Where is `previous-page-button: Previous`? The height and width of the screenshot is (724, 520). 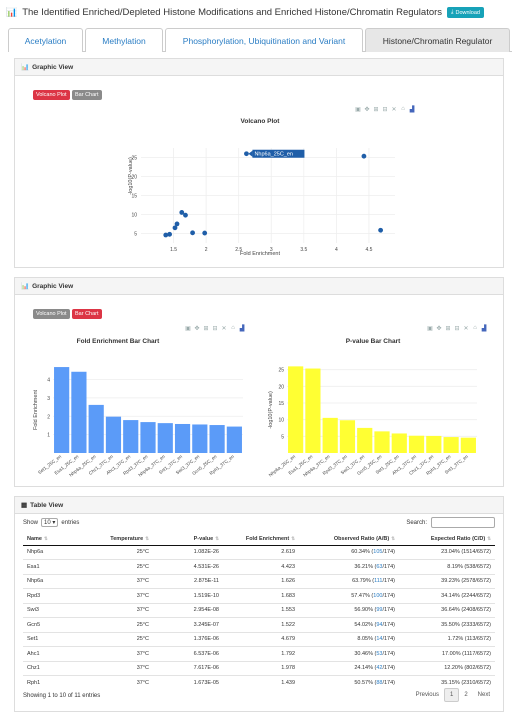 previous-page-button: Previous is located at coordinates (427, 695).